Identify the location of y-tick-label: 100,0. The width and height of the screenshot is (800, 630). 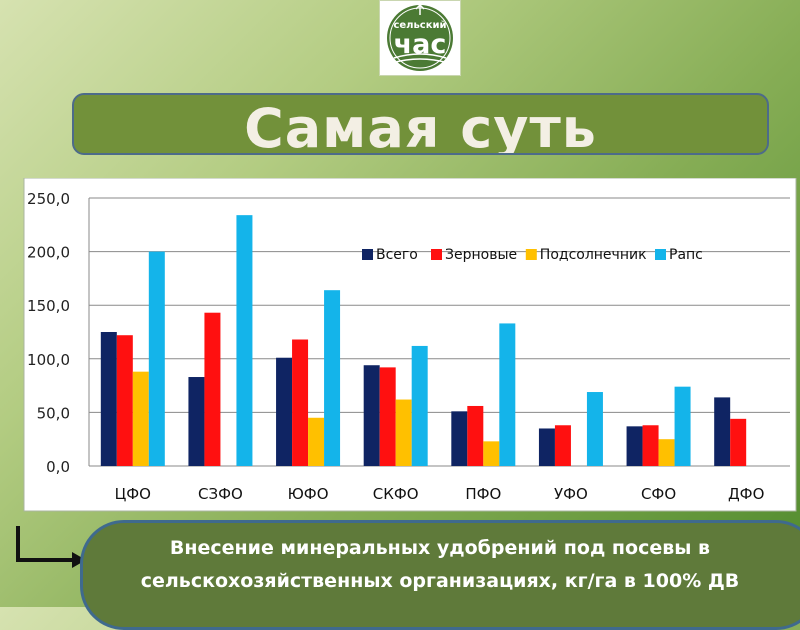
(48, 360).